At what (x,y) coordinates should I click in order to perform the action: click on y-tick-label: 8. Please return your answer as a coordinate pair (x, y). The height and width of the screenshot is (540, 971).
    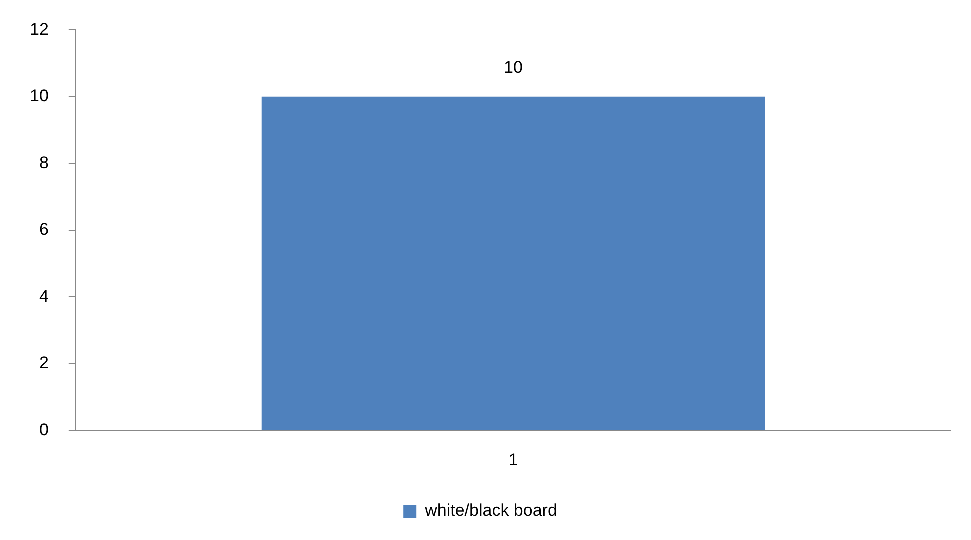
    Looking at the image, I should click on (44, 162).